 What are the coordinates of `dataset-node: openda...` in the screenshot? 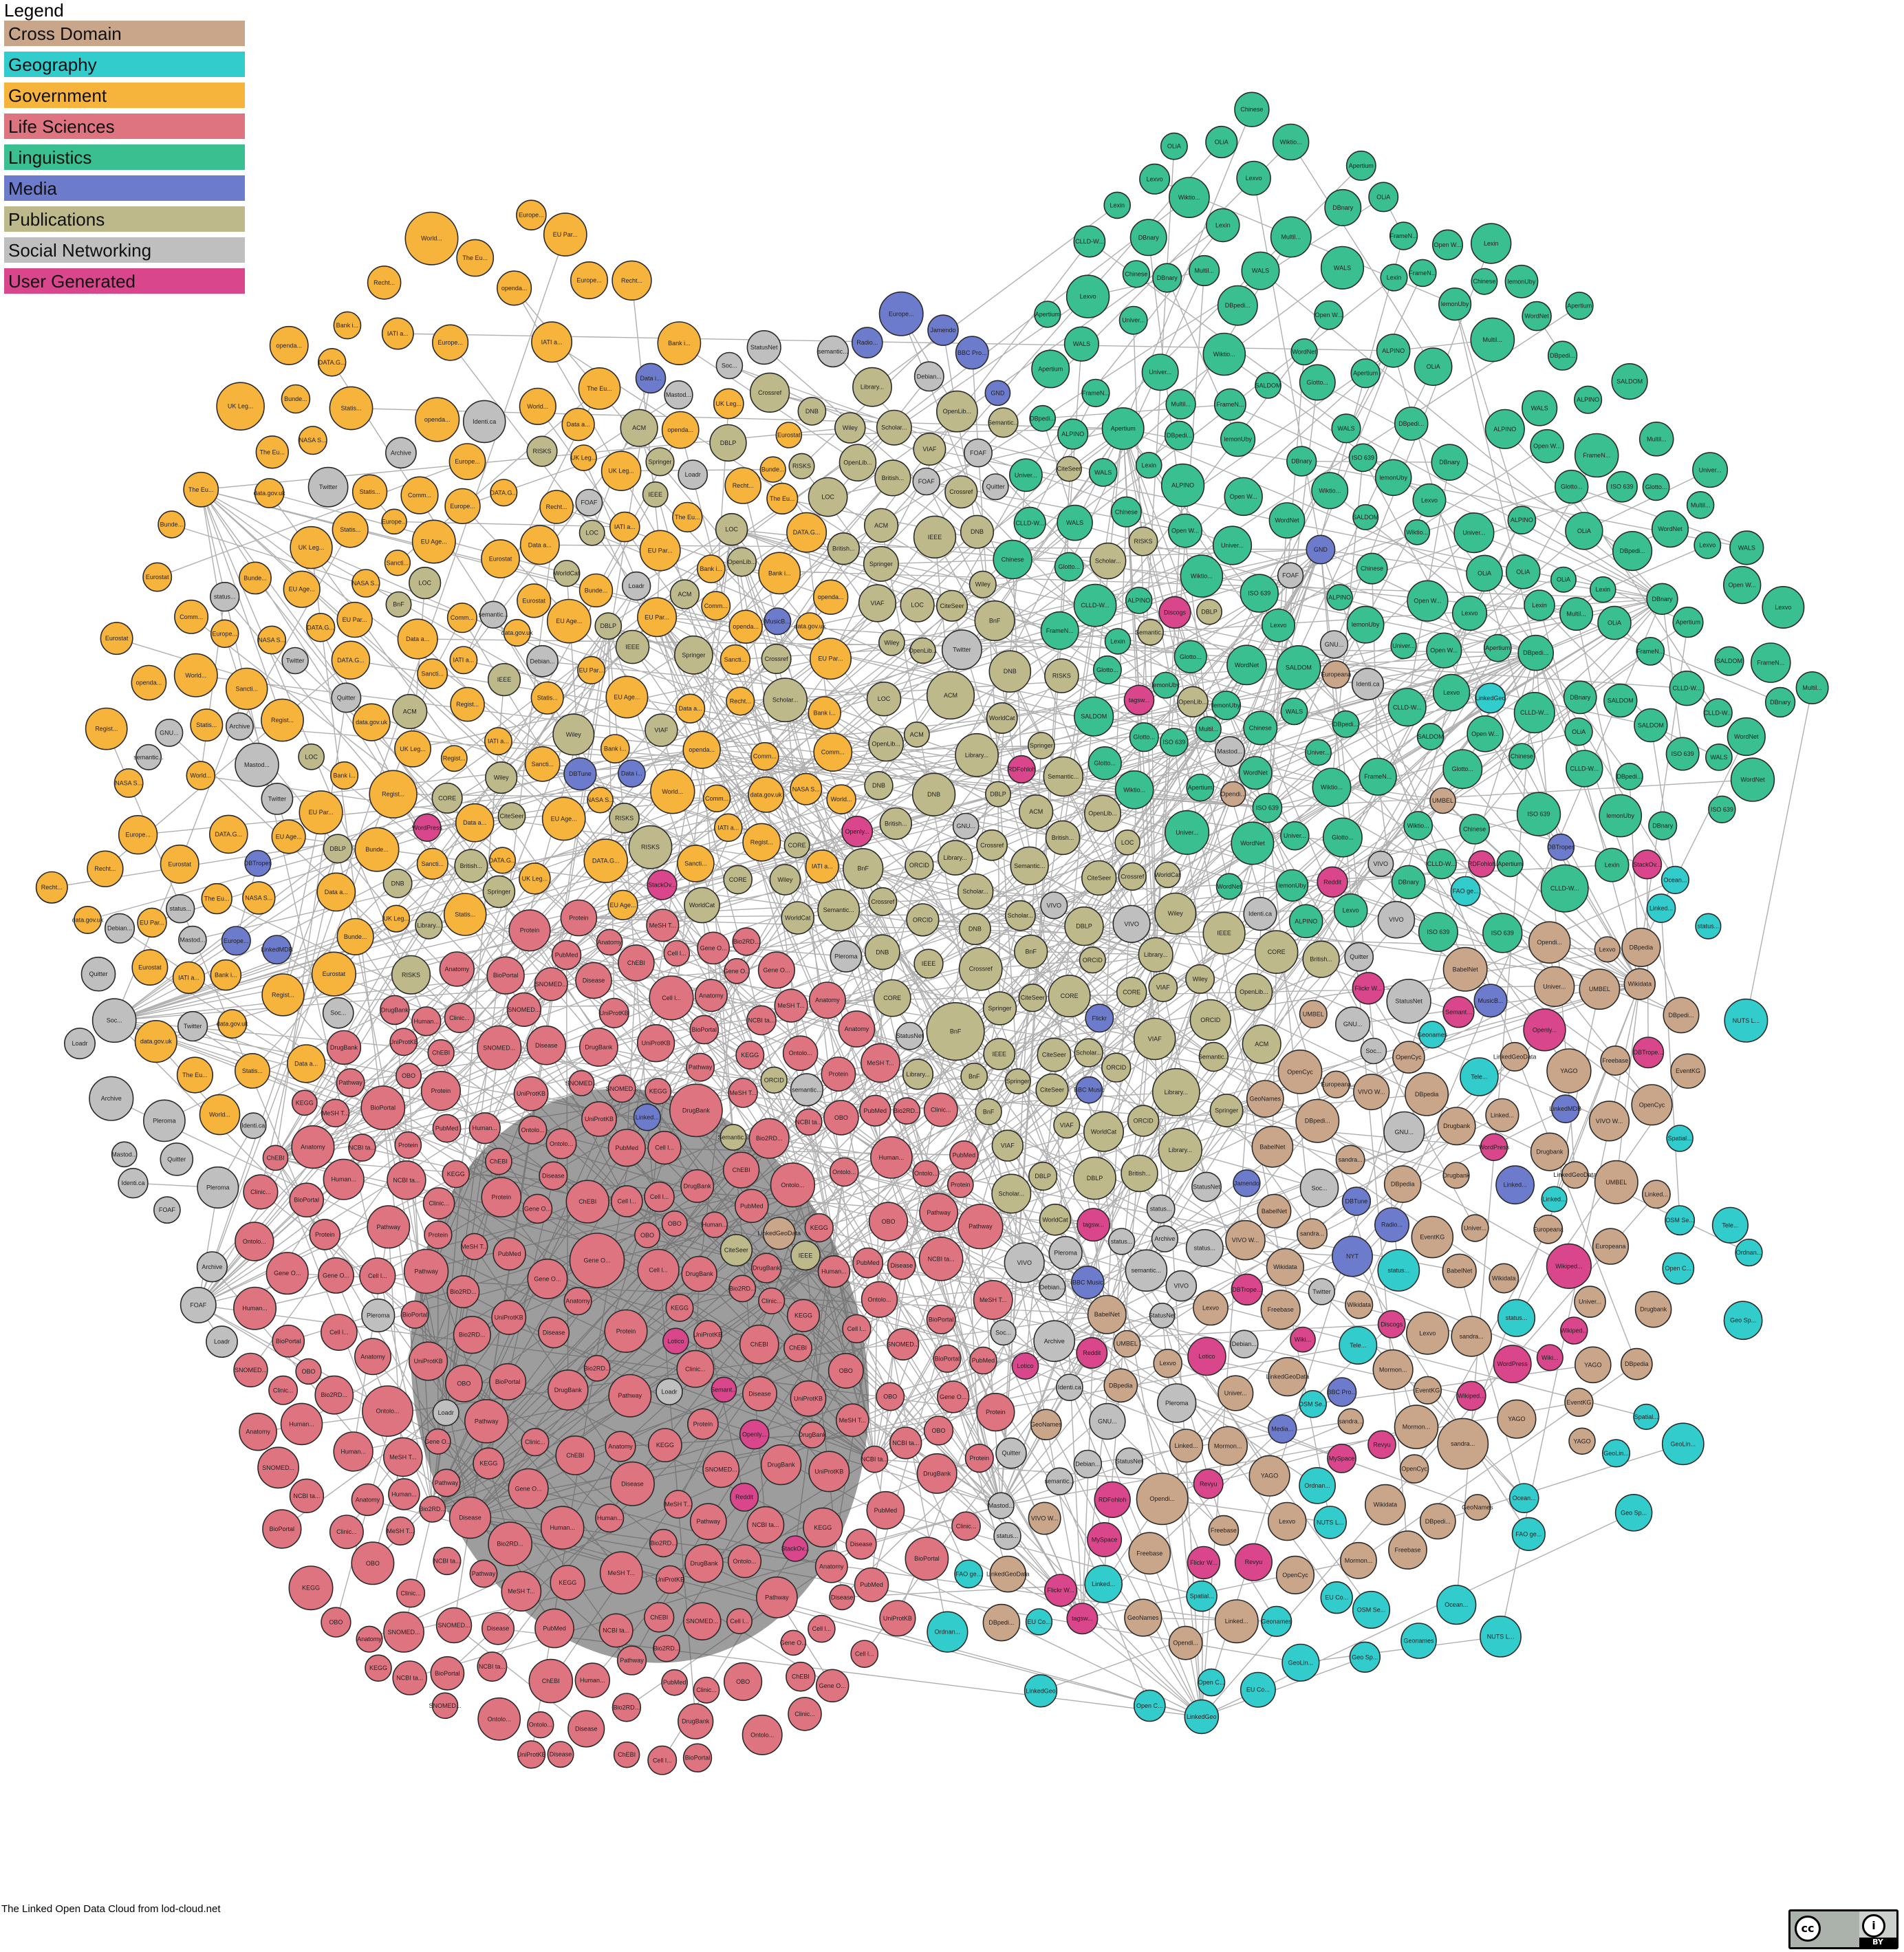 It's located at (680, 430).